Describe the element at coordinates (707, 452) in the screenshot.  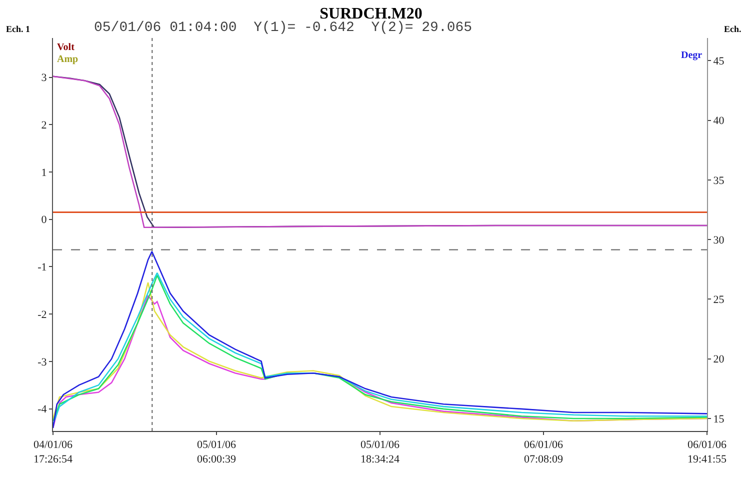
I see `x-tick-label: 06/01/06 19:41:55` at that location.